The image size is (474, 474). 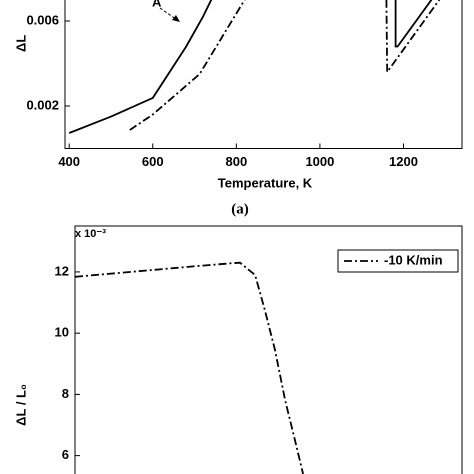 I want to click on caption: (a), so click(x=240, y=209).